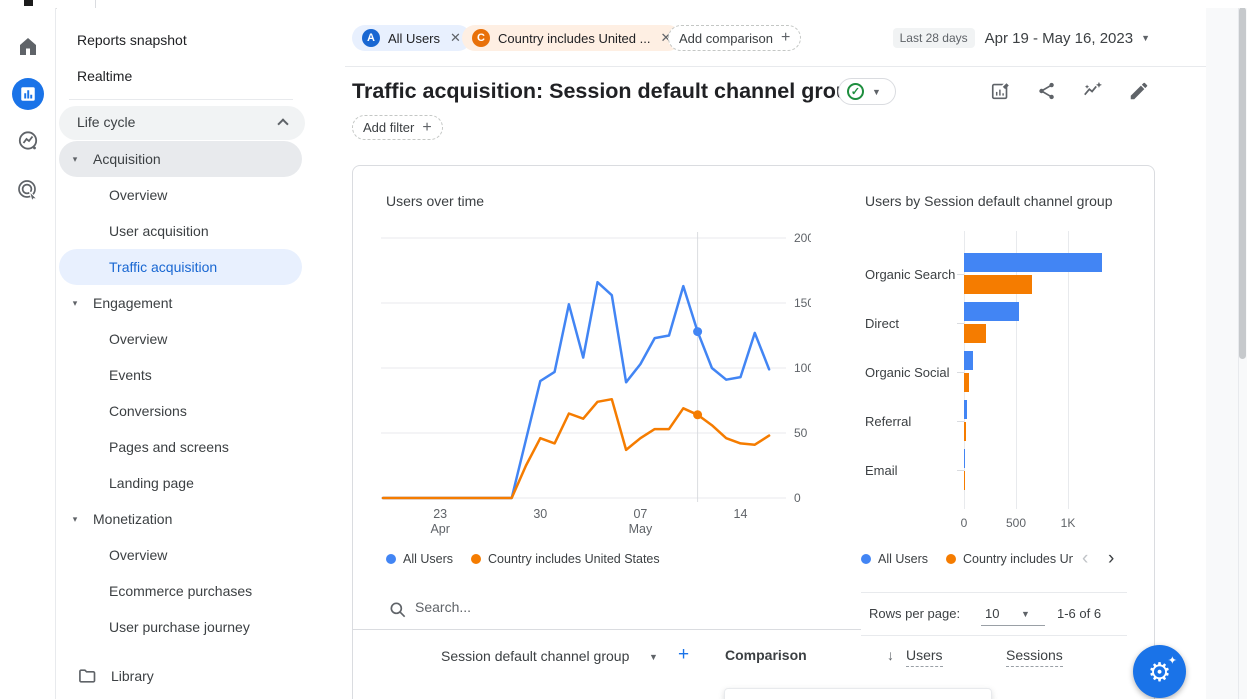 This screenshot has height=699, width=1247. I want to click on sidebar-section-life-cycle: Life cycle, so click(182, 123).